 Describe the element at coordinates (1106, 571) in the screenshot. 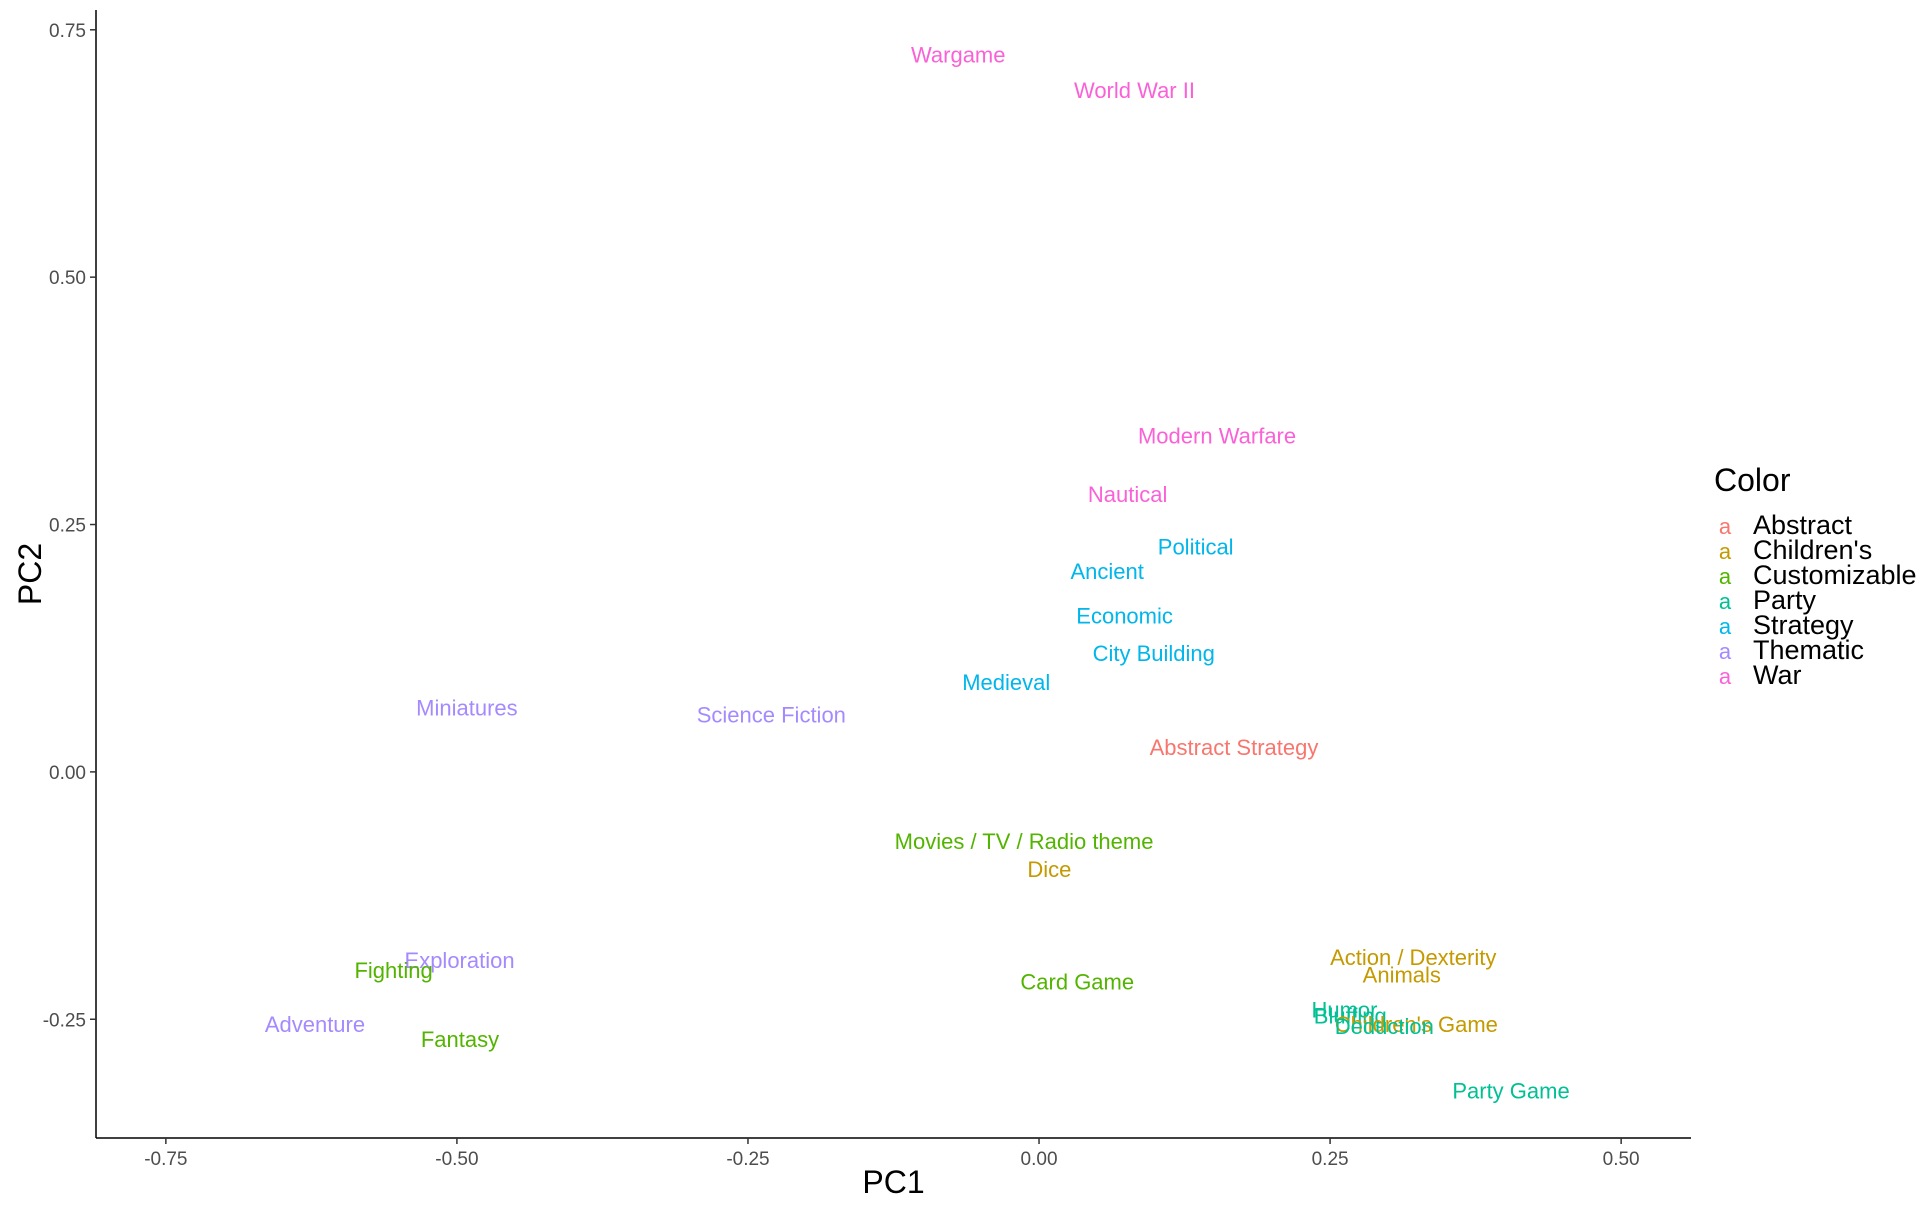

I see `point-label: Ancient` at that location.